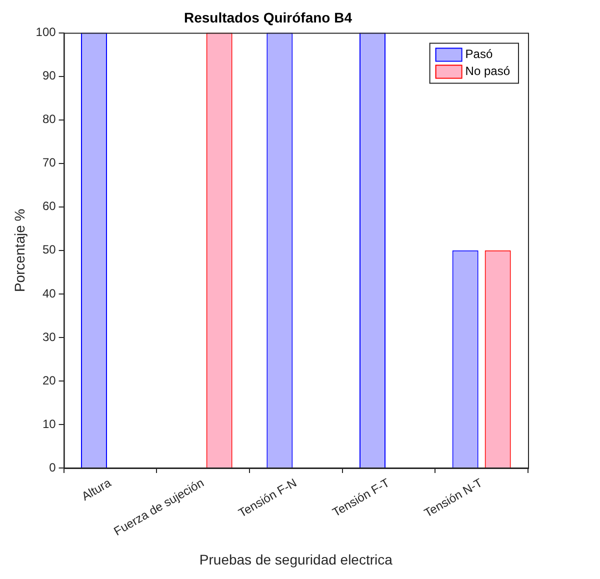 Image resolution: width=600 pixels, height=579 pixels. What do you see at coordinates (487, 71) in the screenshot?
I see `legend-label: No pasó` at bounding box center [487, 71].